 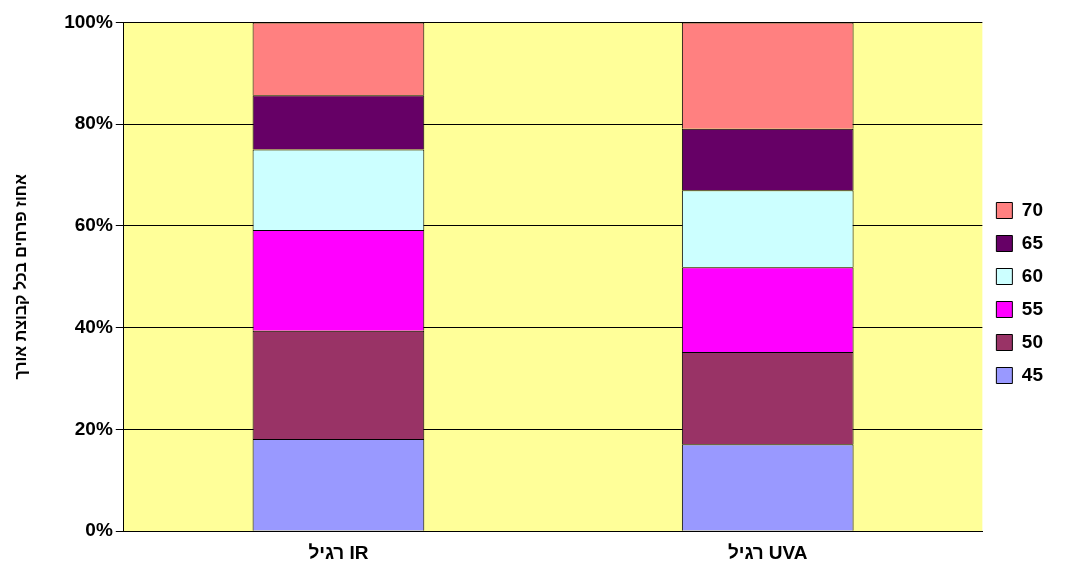 I want to click on y-tick-label: 60%, so click(x=93, y=225).